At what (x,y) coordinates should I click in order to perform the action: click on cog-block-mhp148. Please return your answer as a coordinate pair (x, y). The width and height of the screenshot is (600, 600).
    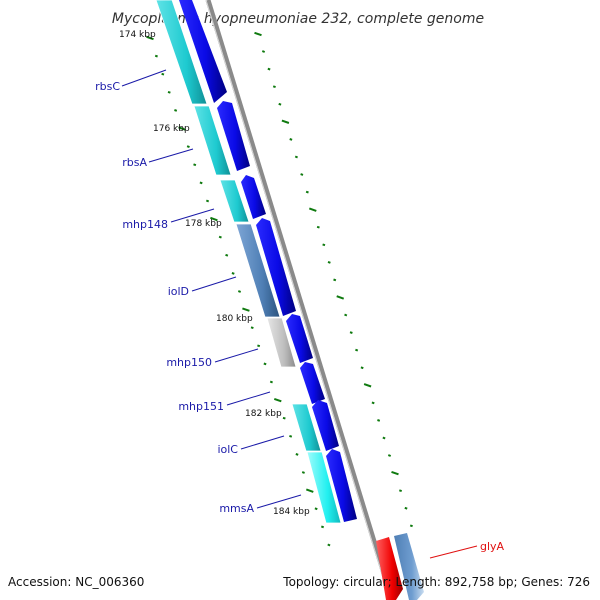
    Looking at the image, I should click on (234, 201).